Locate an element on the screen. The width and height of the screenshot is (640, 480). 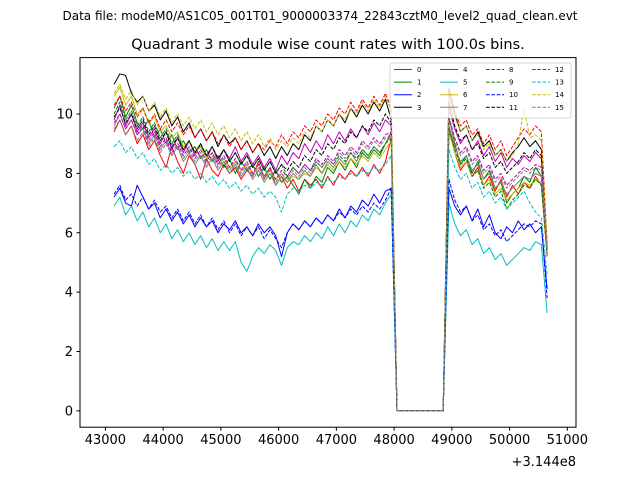
legend-label-13: 13 is located at coordinates (559, 83).